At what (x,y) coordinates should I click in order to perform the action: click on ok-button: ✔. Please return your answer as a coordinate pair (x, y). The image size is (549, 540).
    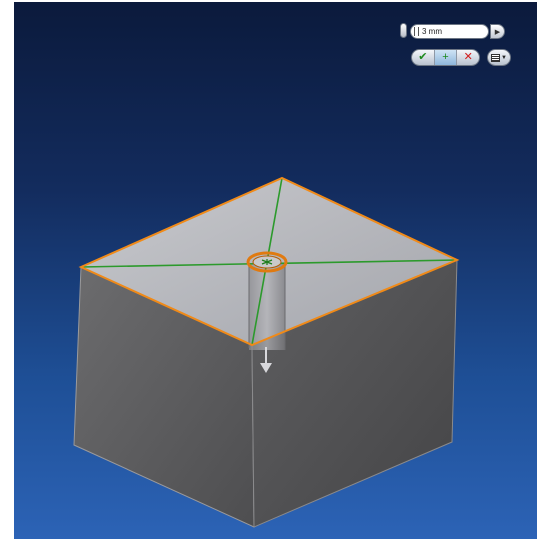
    Looking at the image, I should click on (423, 57).